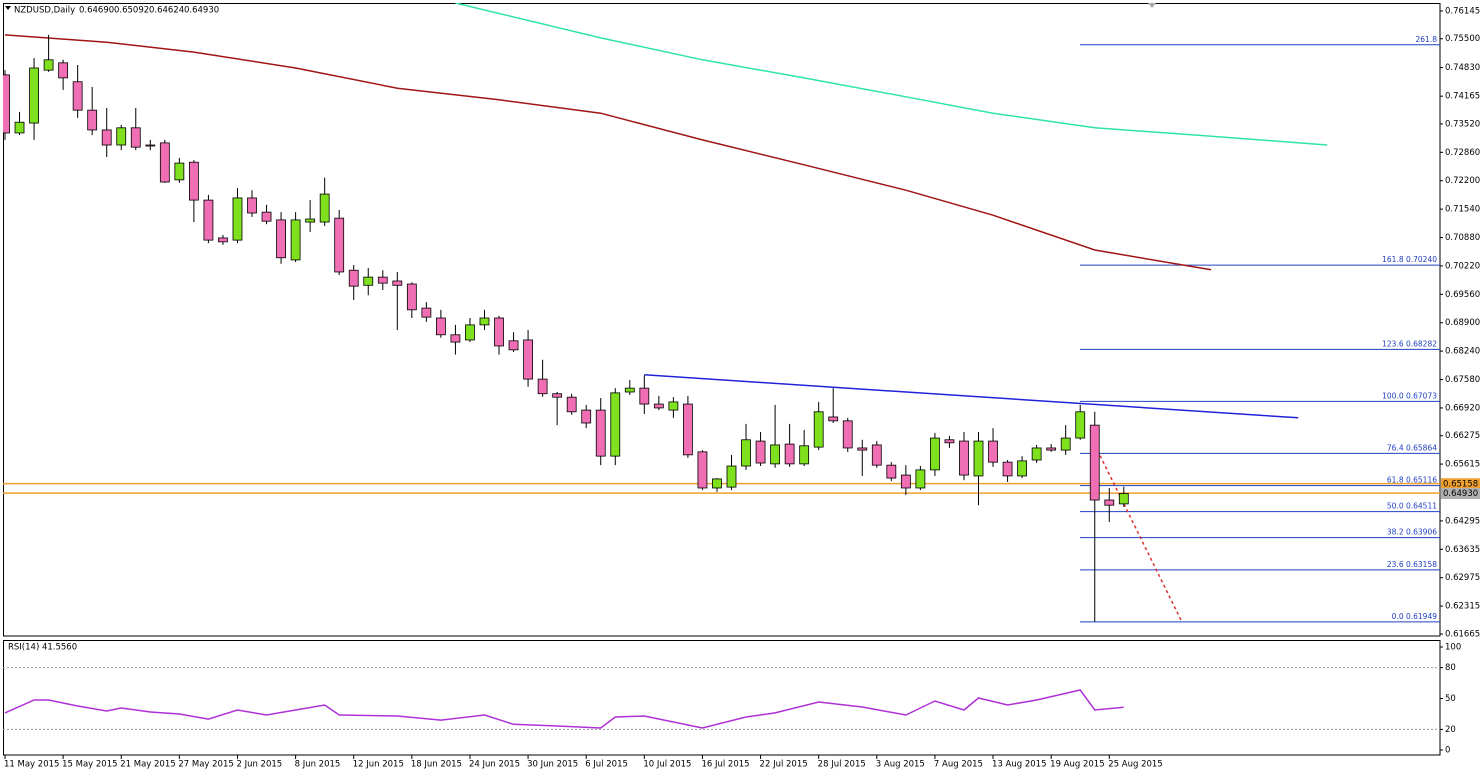 The height and width of the screenshot is (772, 1480). Describe the element at coordinates (1412, 564) in the screenshot. I see `fib-label: 23.6 0.63158` at that location.